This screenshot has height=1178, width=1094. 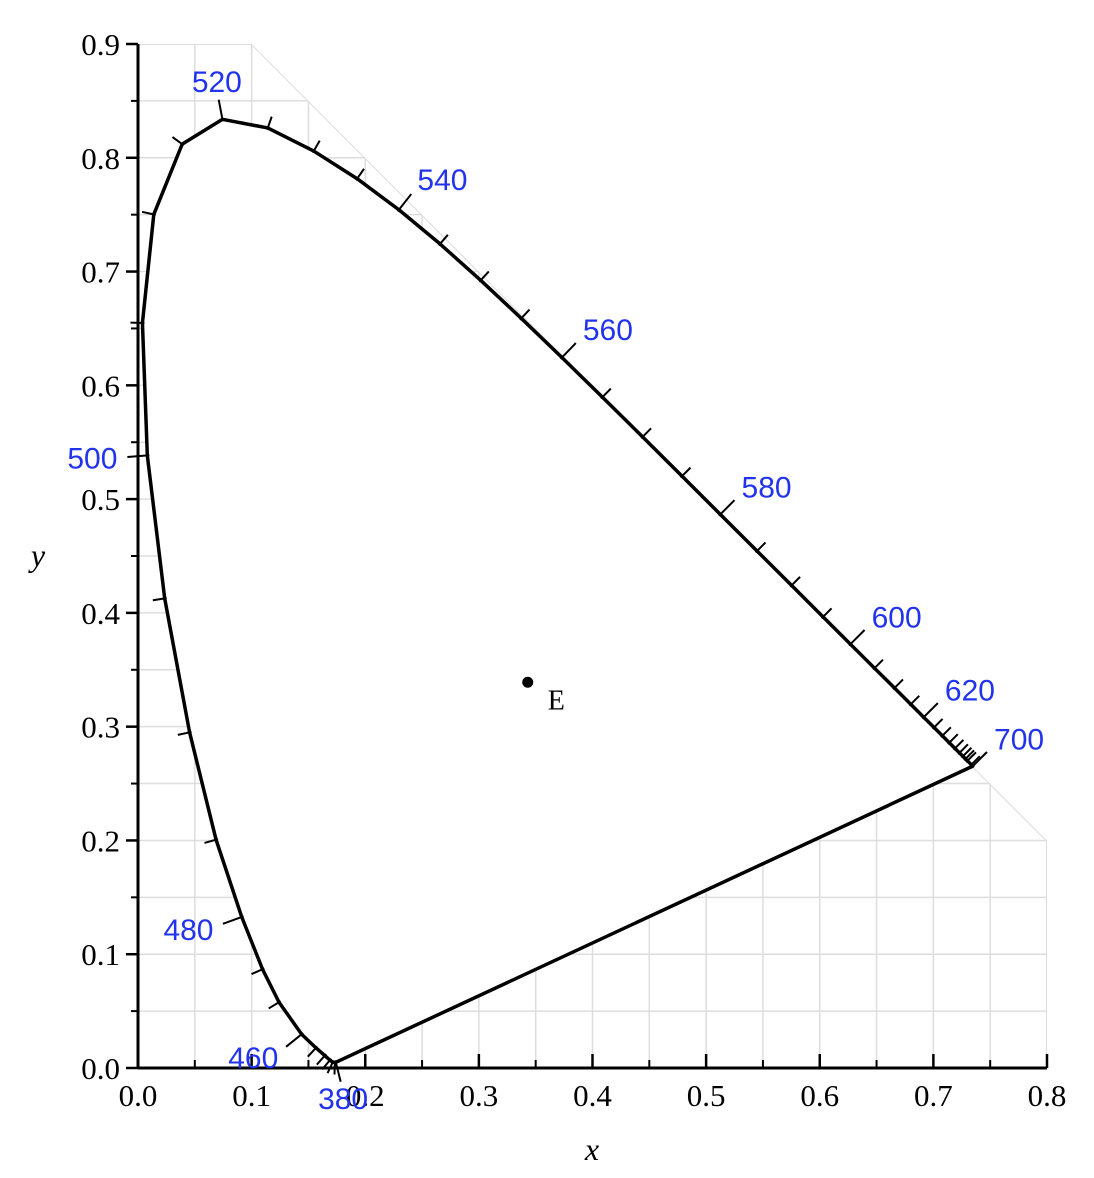 I want to click on y-tick-label: 0.6, so click(x=100, y=385).